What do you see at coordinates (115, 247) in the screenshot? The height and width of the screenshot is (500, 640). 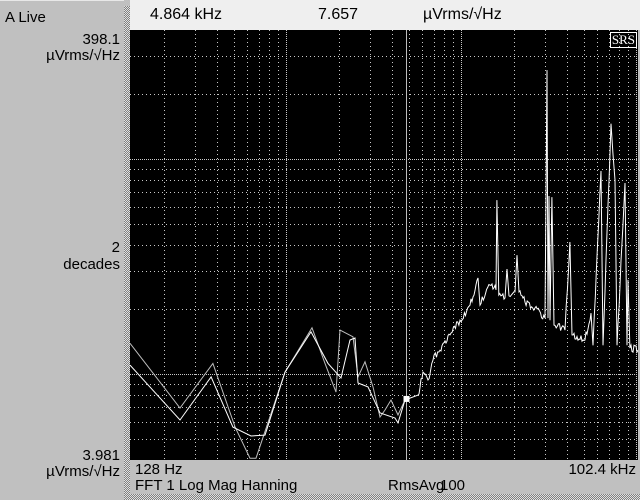 I see `y-scale-value: 2` at bounding box center [115, 247].